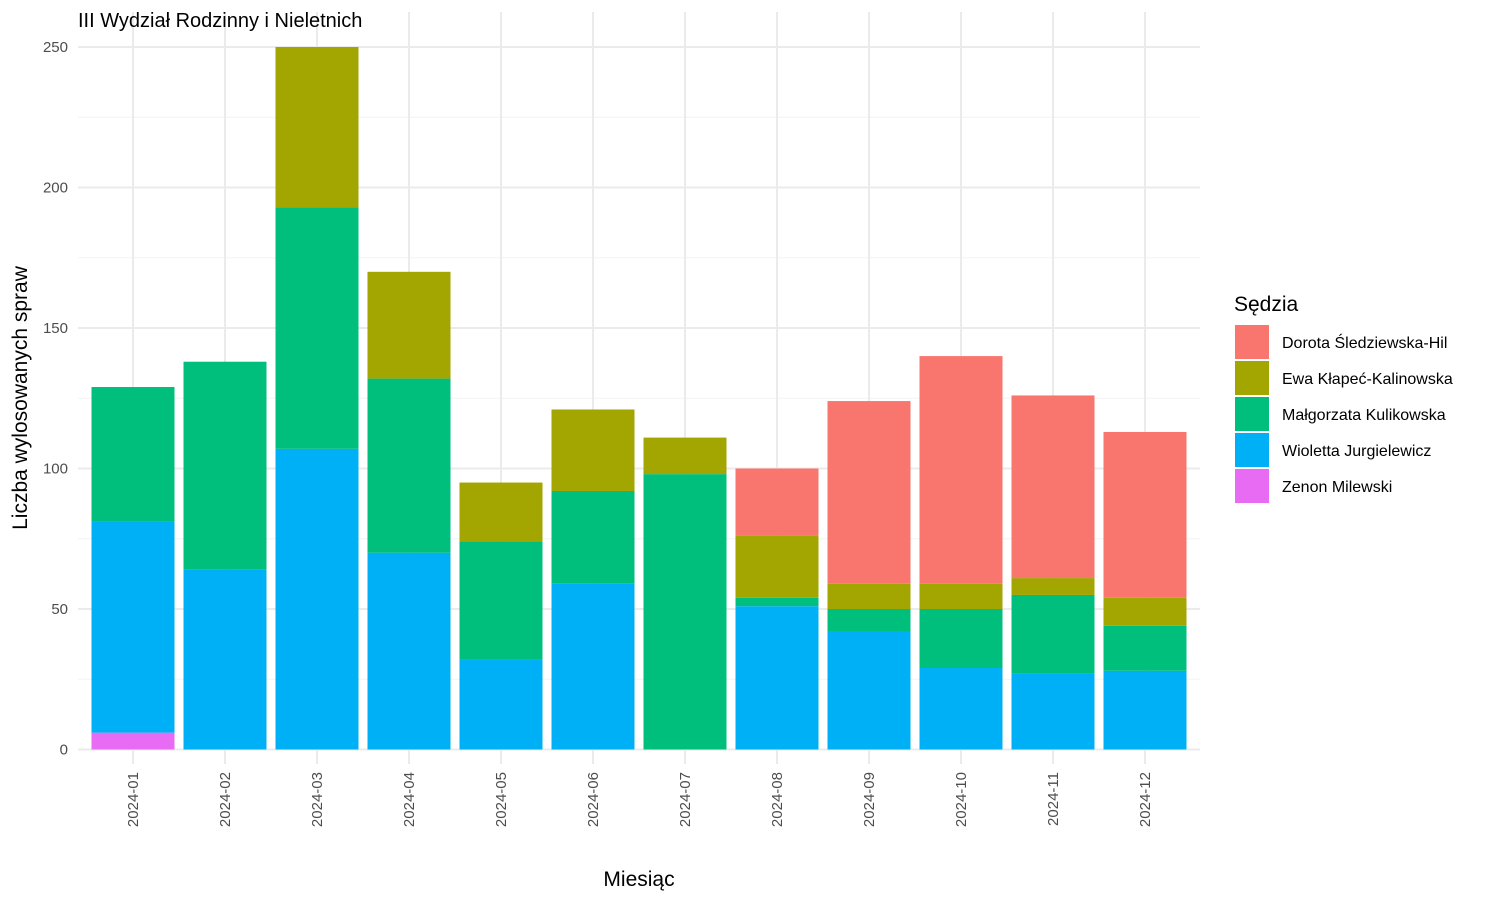 This screenshot has width=1500, height=905. I want to click on chart-title: III Wydział Rodzinny i Nieletnich, so click(220, 21).